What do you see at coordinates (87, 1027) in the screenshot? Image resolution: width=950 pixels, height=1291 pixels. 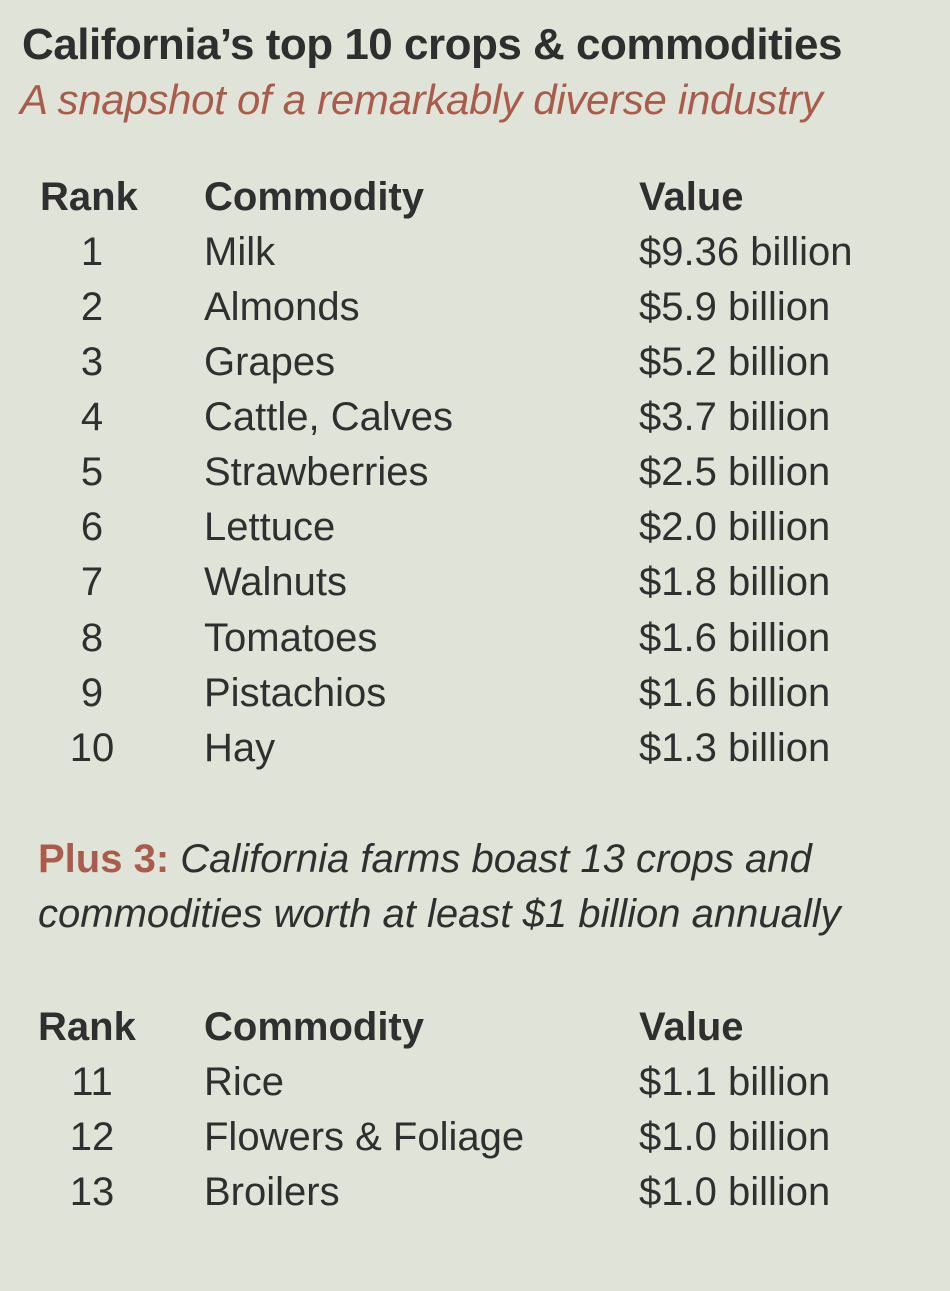 I see `table2-header-rank: Rank` at bounding box center [87, 1027].